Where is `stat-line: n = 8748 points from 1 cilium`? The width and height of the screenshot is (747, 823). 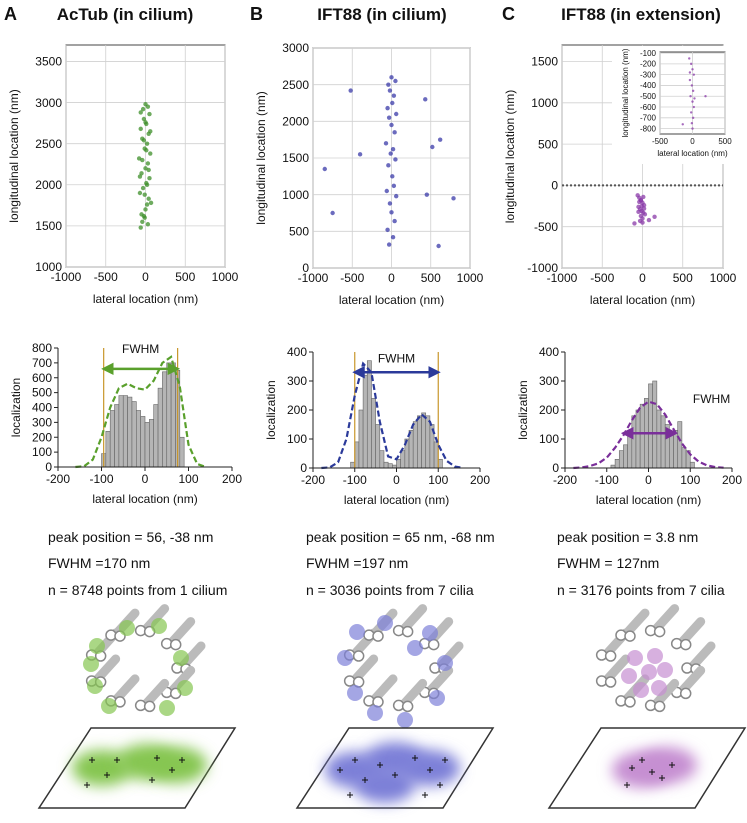
stat-line: n = 8748 points from 1 cilium is located at coordinates (137, 590).